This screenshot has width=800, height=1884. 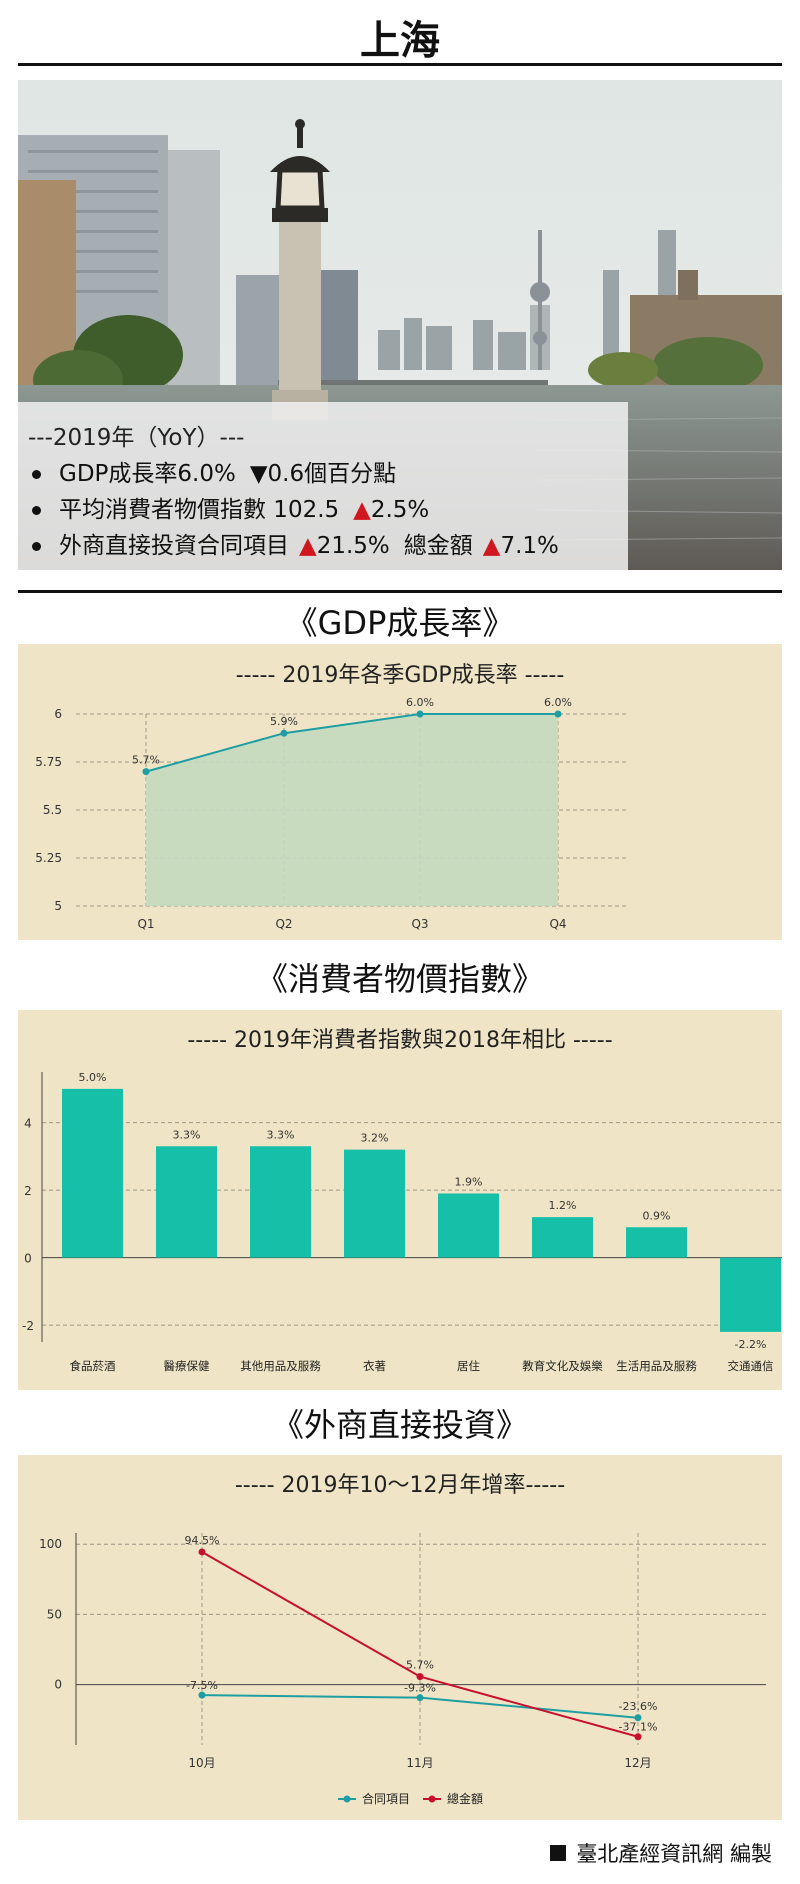 I want to click on chart-title: ----- 2019年10～12月年增率-----, so click(x=400, y=1485).